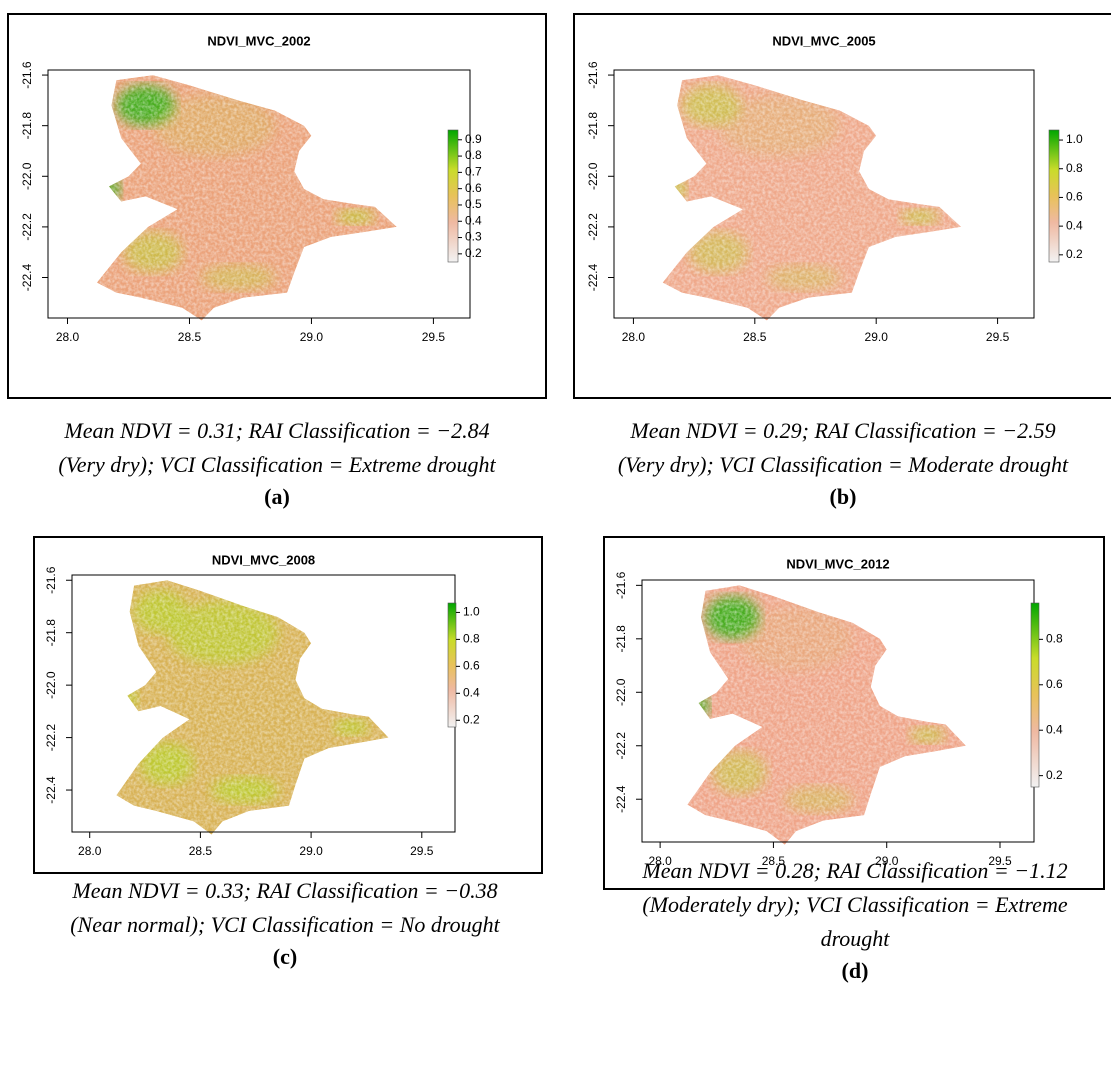  Describe the element at coordinates (258, 40) in the screenshot. I see `panel-title: NDVI_MVC_2002` at that location.